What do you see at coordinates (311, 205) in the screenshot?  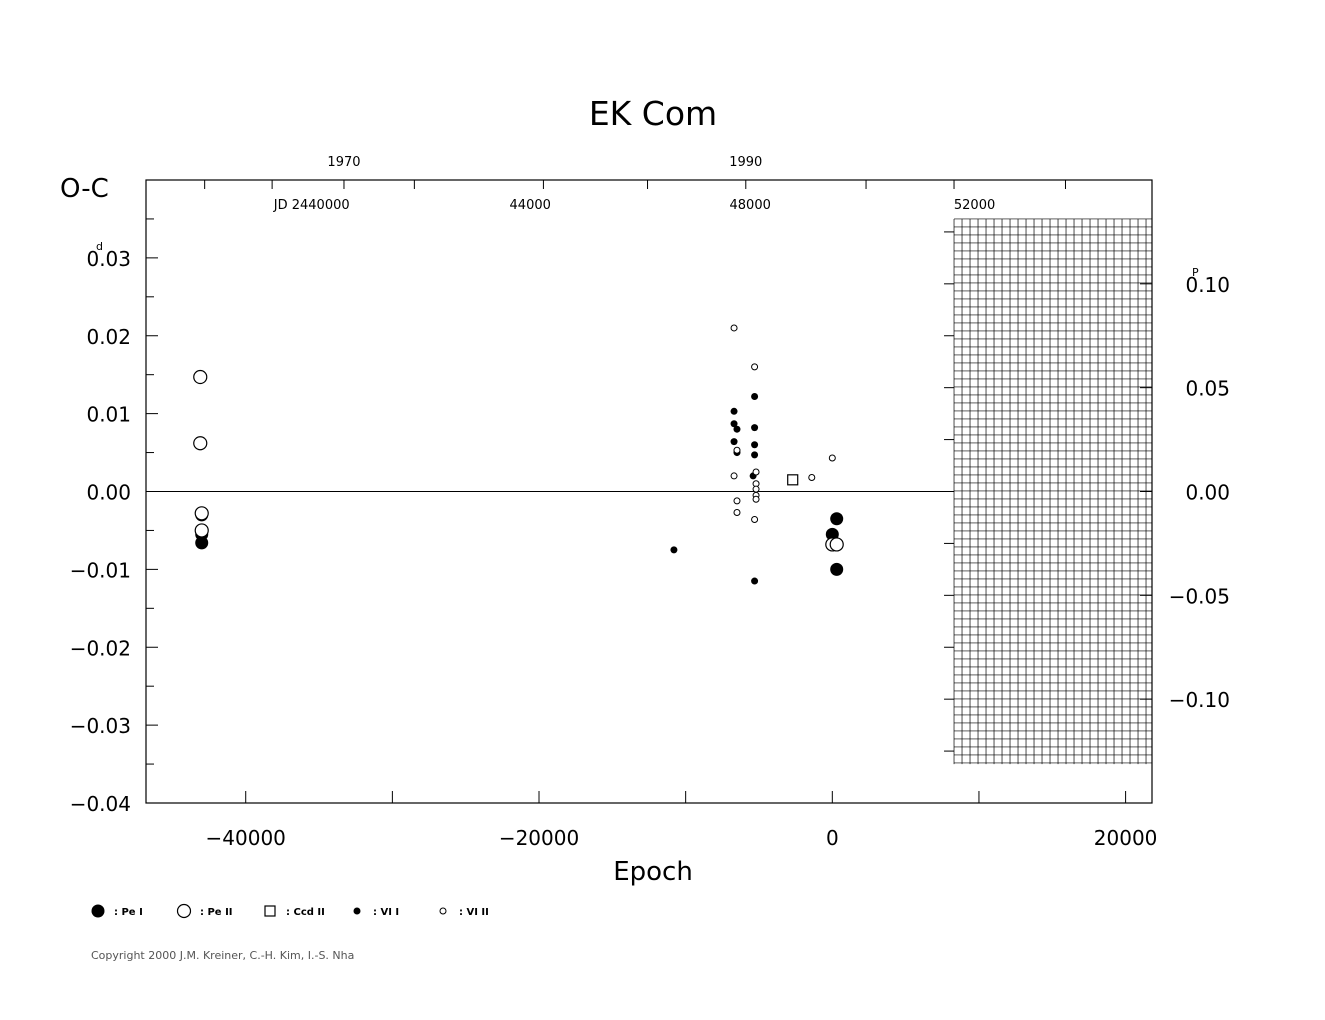 I see `jd-tick-label: JD 2440000` at bounding box center [311, 205].